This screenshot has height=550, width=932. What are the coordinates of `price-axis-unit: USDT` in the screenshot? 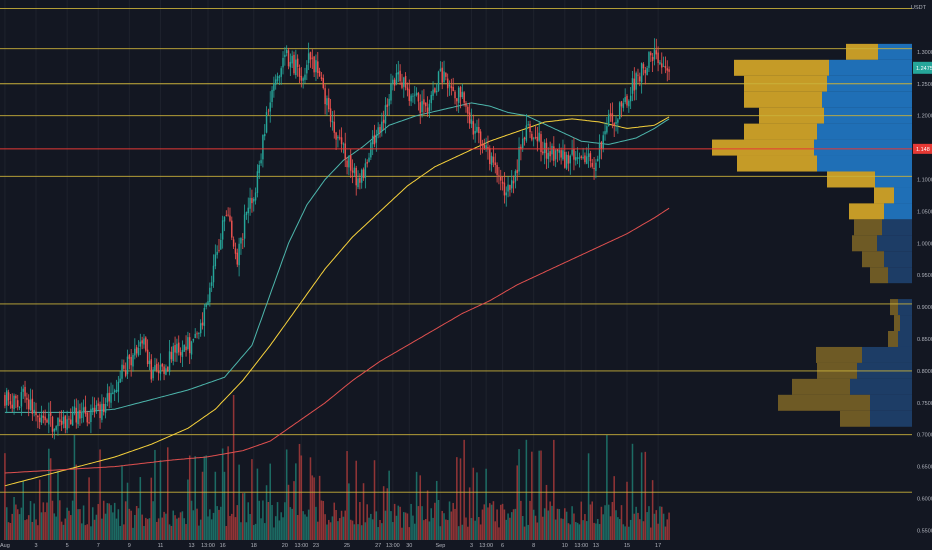 It's located at (919, 8).